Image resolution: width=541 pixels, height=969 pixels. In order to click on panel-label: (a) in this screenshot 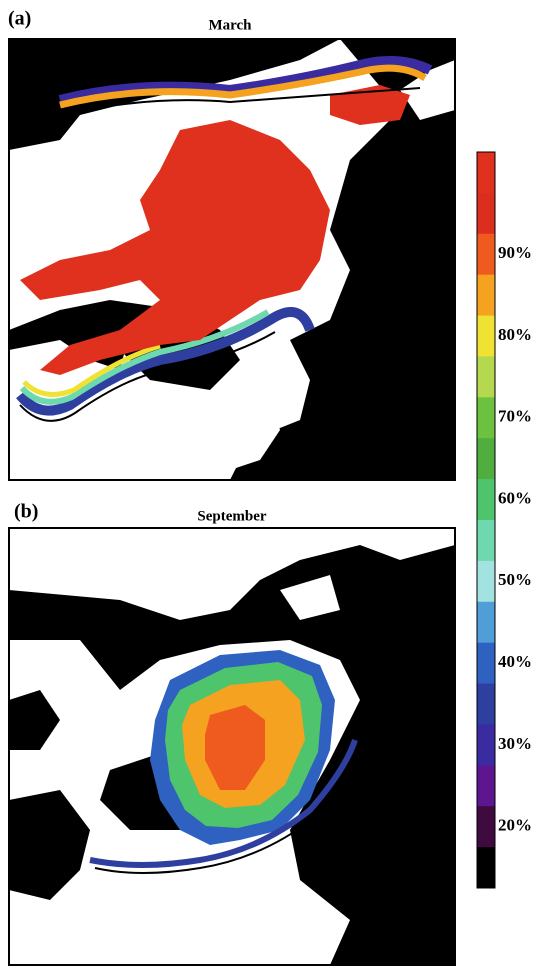, I will do `click(19, 19)`.